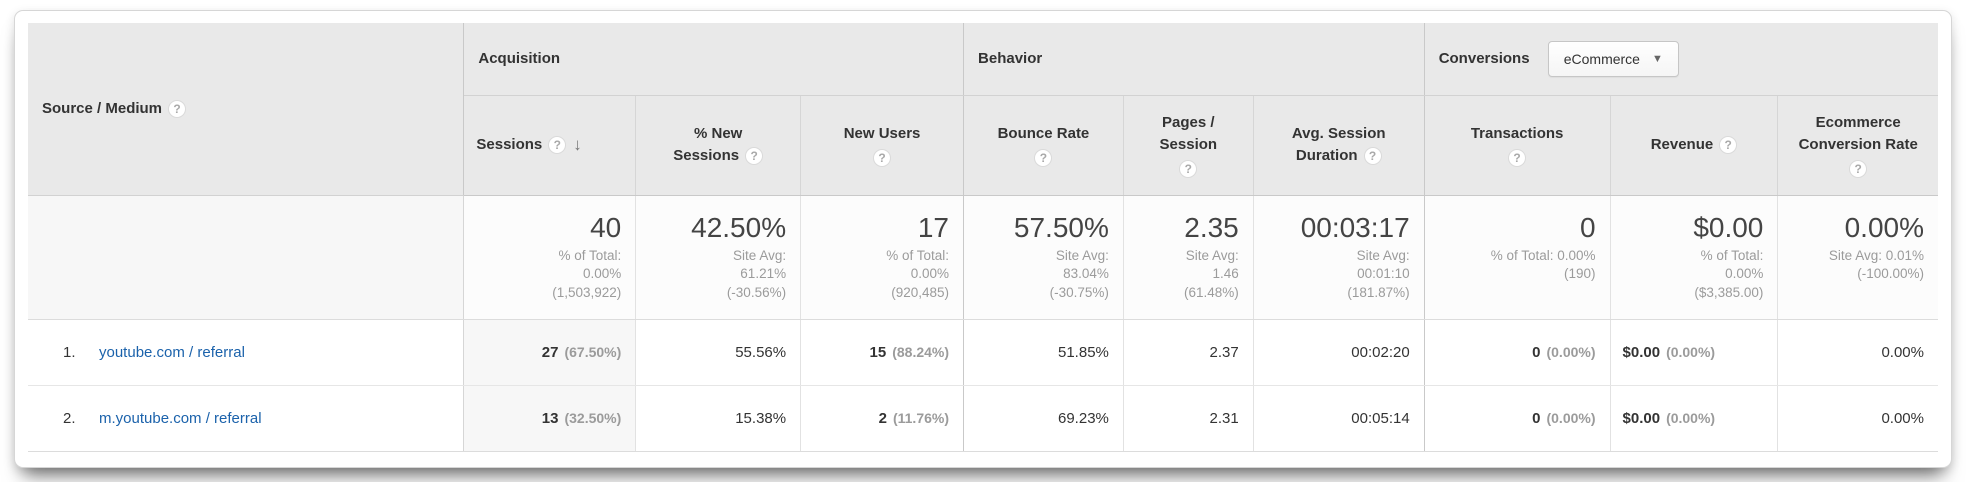  What do you see at coordinates (1338, 257) in the screenshot?
I see `totals-avg-session-duration: 00:03:17 Site Avg: 00:01:10 (181.87%)` at bounding box center [1338, 257].